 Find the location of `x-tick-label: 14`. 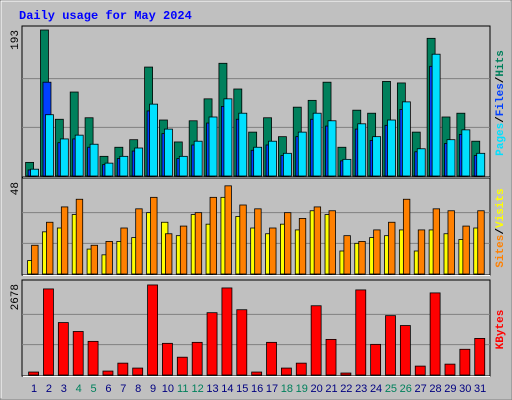

x-tick-label: 14 is located at coordinates (227, 389).